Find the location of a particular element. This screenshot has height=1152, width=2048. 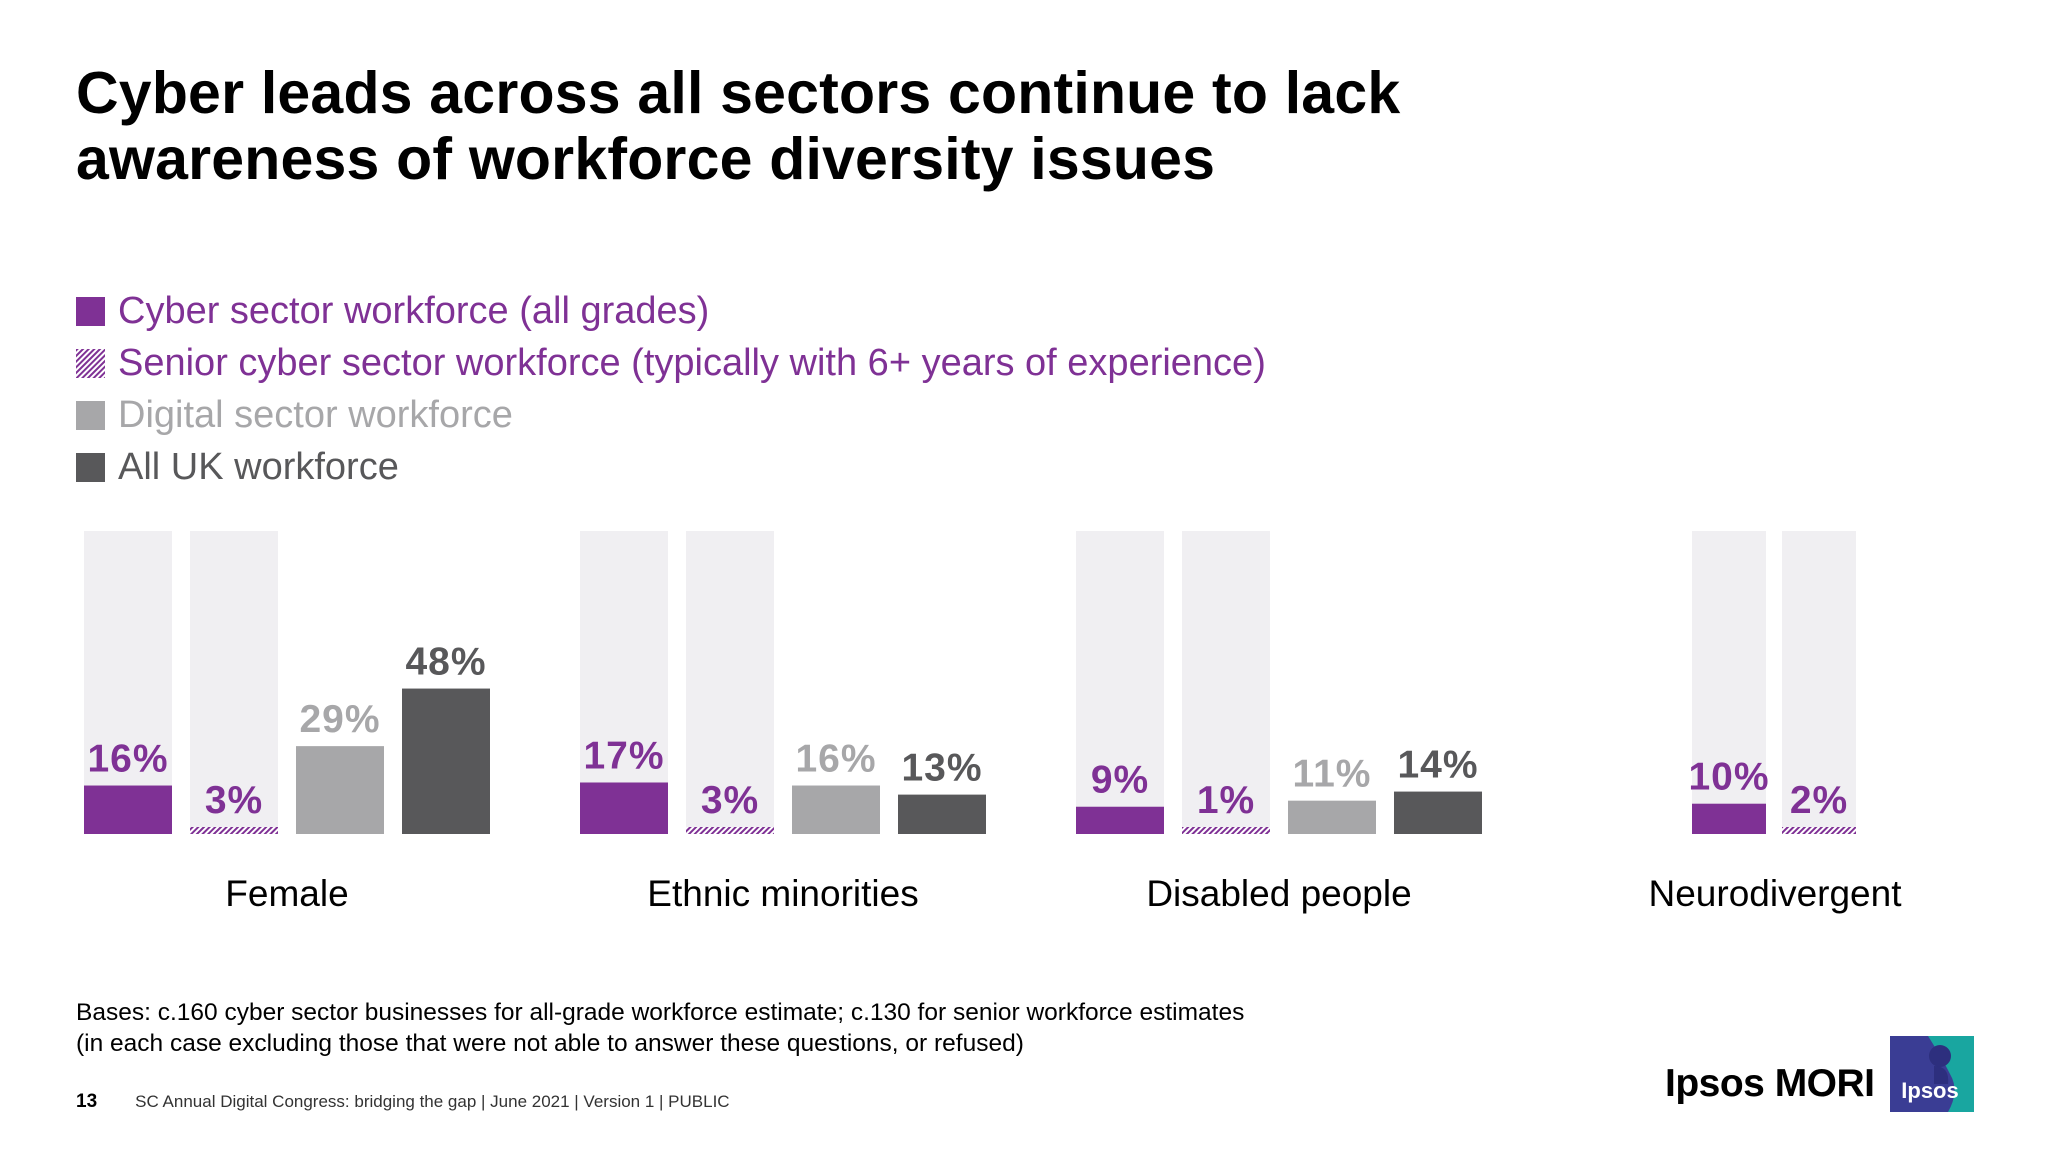

category-label: Neurodivergent is located at coordinates (1776, 893).